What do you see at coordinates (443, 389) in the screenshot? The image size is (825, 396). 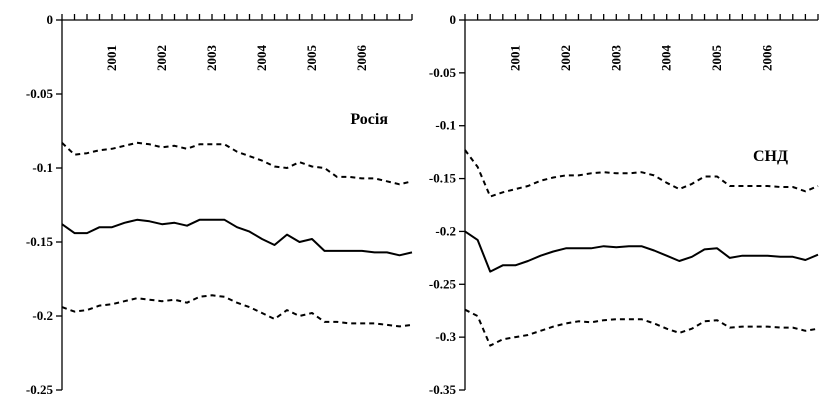 I see `y-tick-label: -0.35` at bounding box center [443, 389].